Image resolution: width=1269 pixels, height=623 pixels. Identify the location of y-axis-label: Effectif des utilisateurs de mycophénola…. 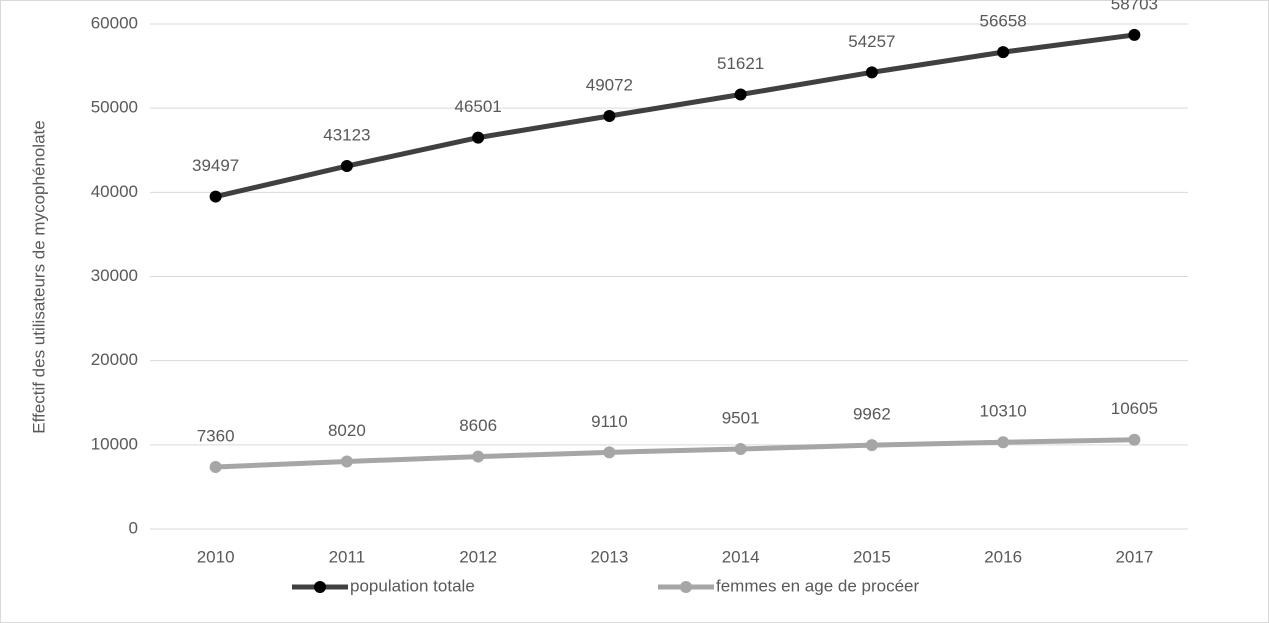
(38, 276).